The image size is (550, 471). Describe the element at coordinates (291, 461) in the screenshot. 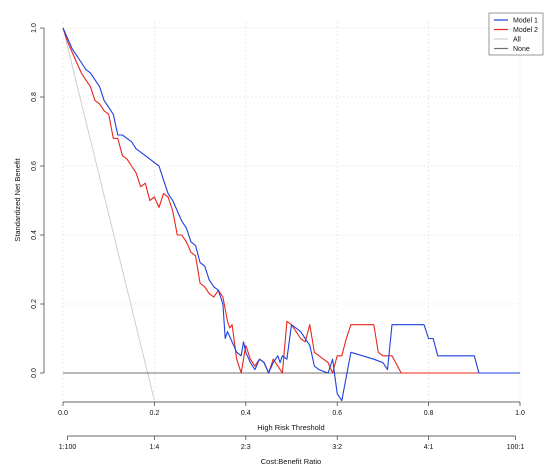

I see `x2-axis-title: Cost:Benefit Ratio` at that location.